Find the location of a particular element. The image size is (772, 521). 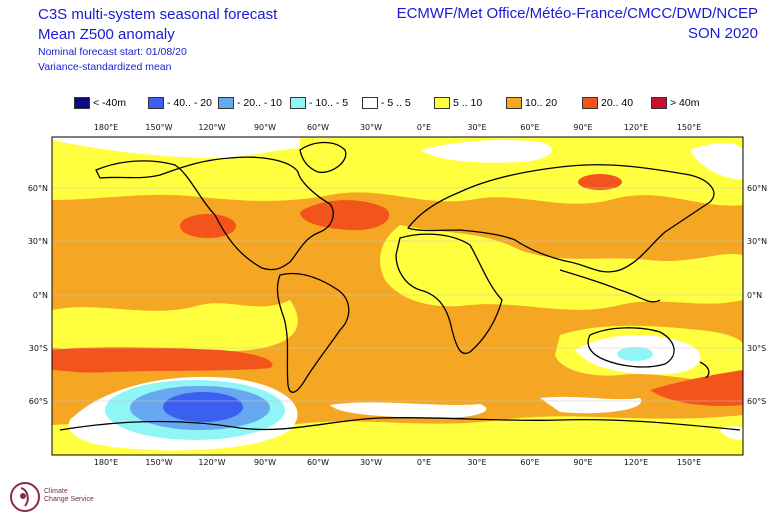

lon-label: 60°W is located at coordinates (318, 127).